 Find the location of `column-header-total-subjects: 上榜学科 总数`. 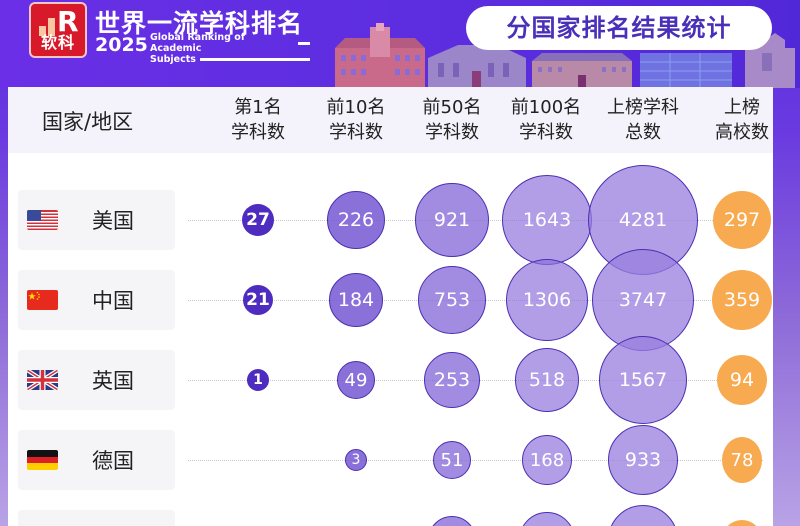

column-header-total-subjects: 上榜学科 总数 is located at coordinates (643, 120).